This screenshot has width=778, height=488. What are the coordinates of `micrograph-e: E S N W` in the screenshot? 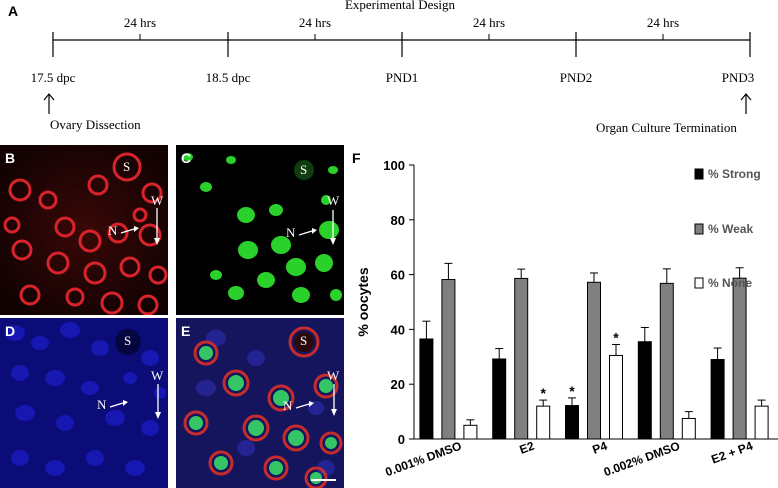 It's located at (260, 403).